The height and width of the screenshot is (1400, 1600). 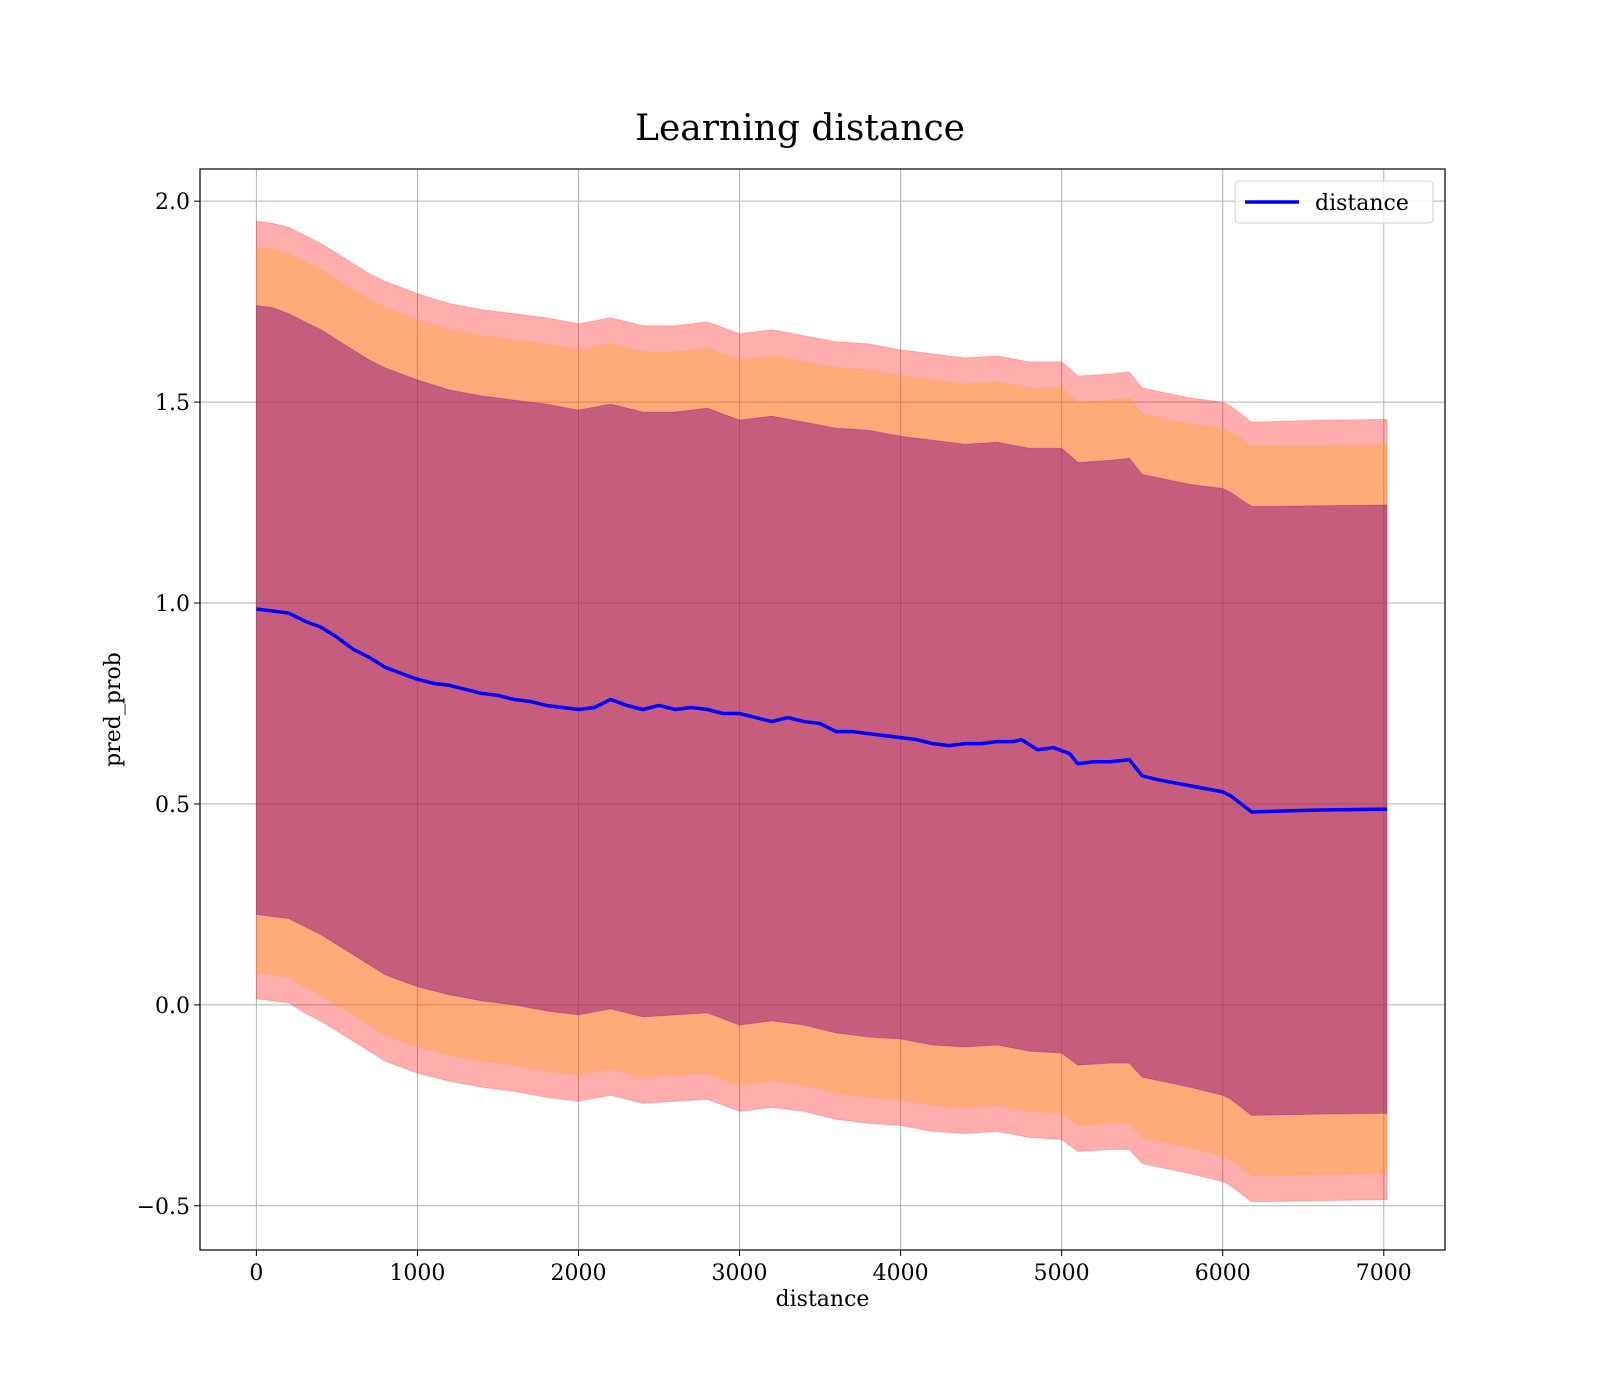 What do you see at coordinates (1384, 1273) in the screenshot?
I see `x-tick-label-7: 7000` at bounding box center [1384, 1273].